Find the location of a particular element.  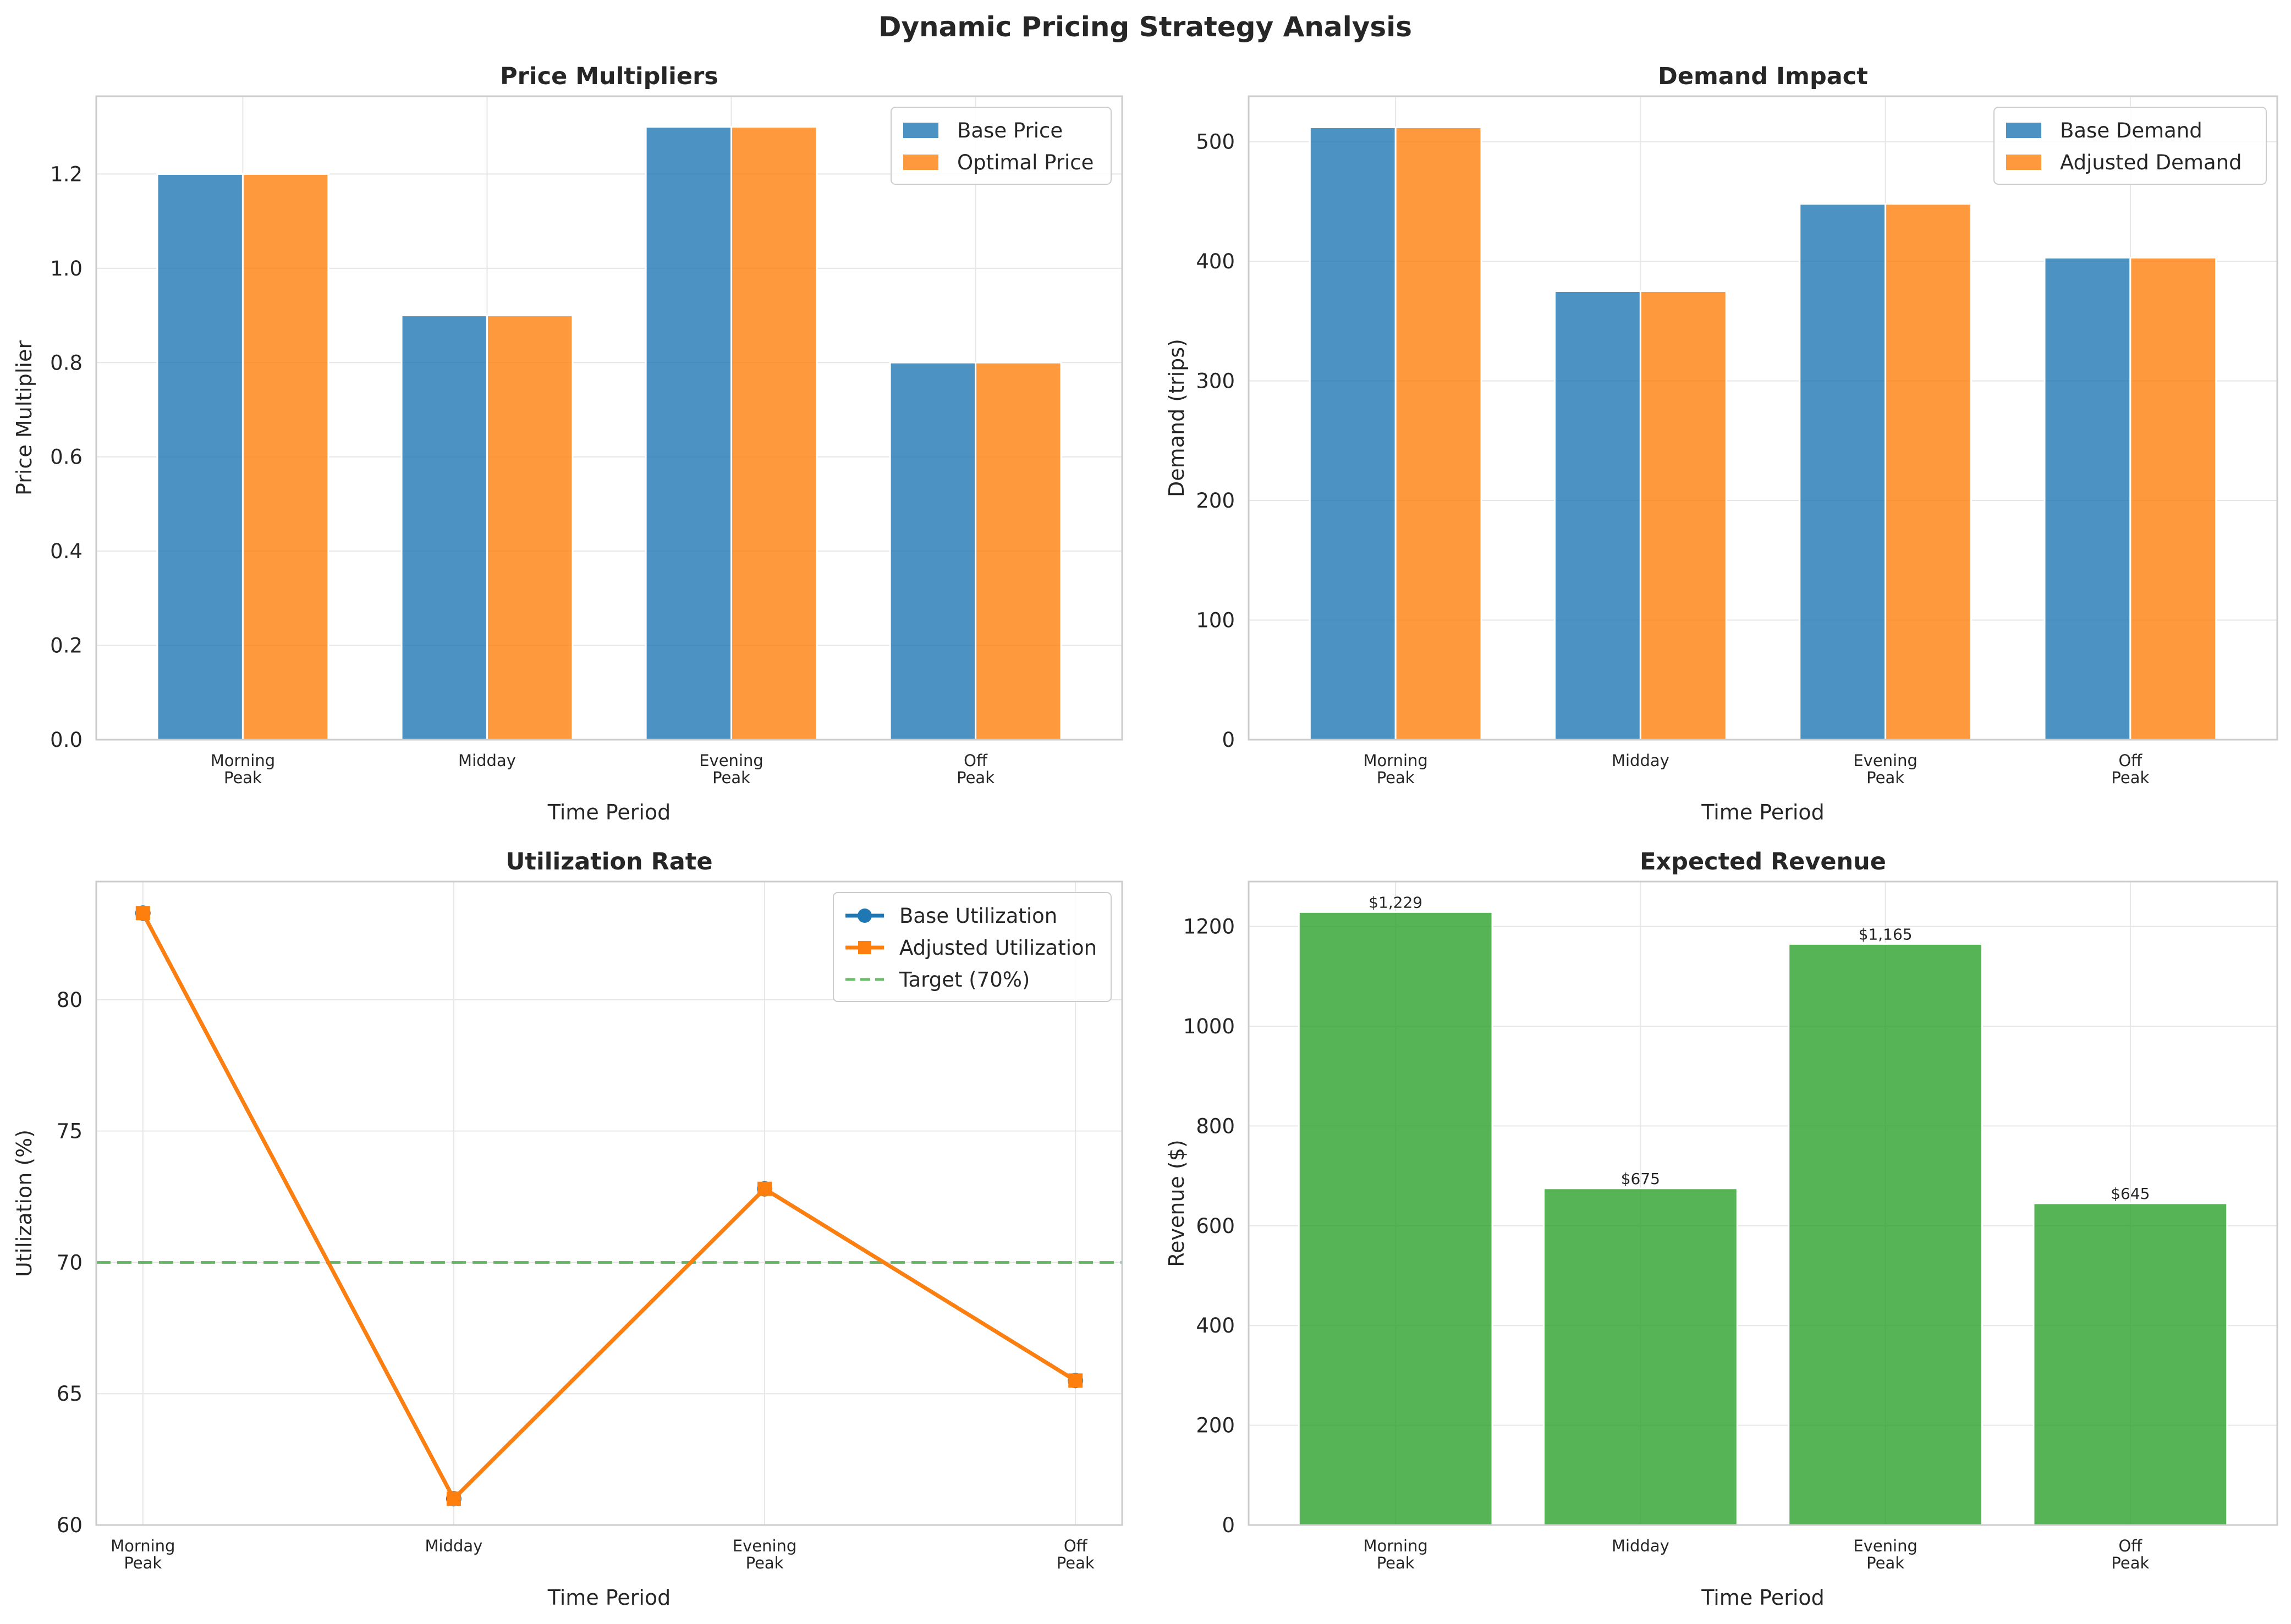

ytick-label: 65 is located at coordinates (70, 1394).